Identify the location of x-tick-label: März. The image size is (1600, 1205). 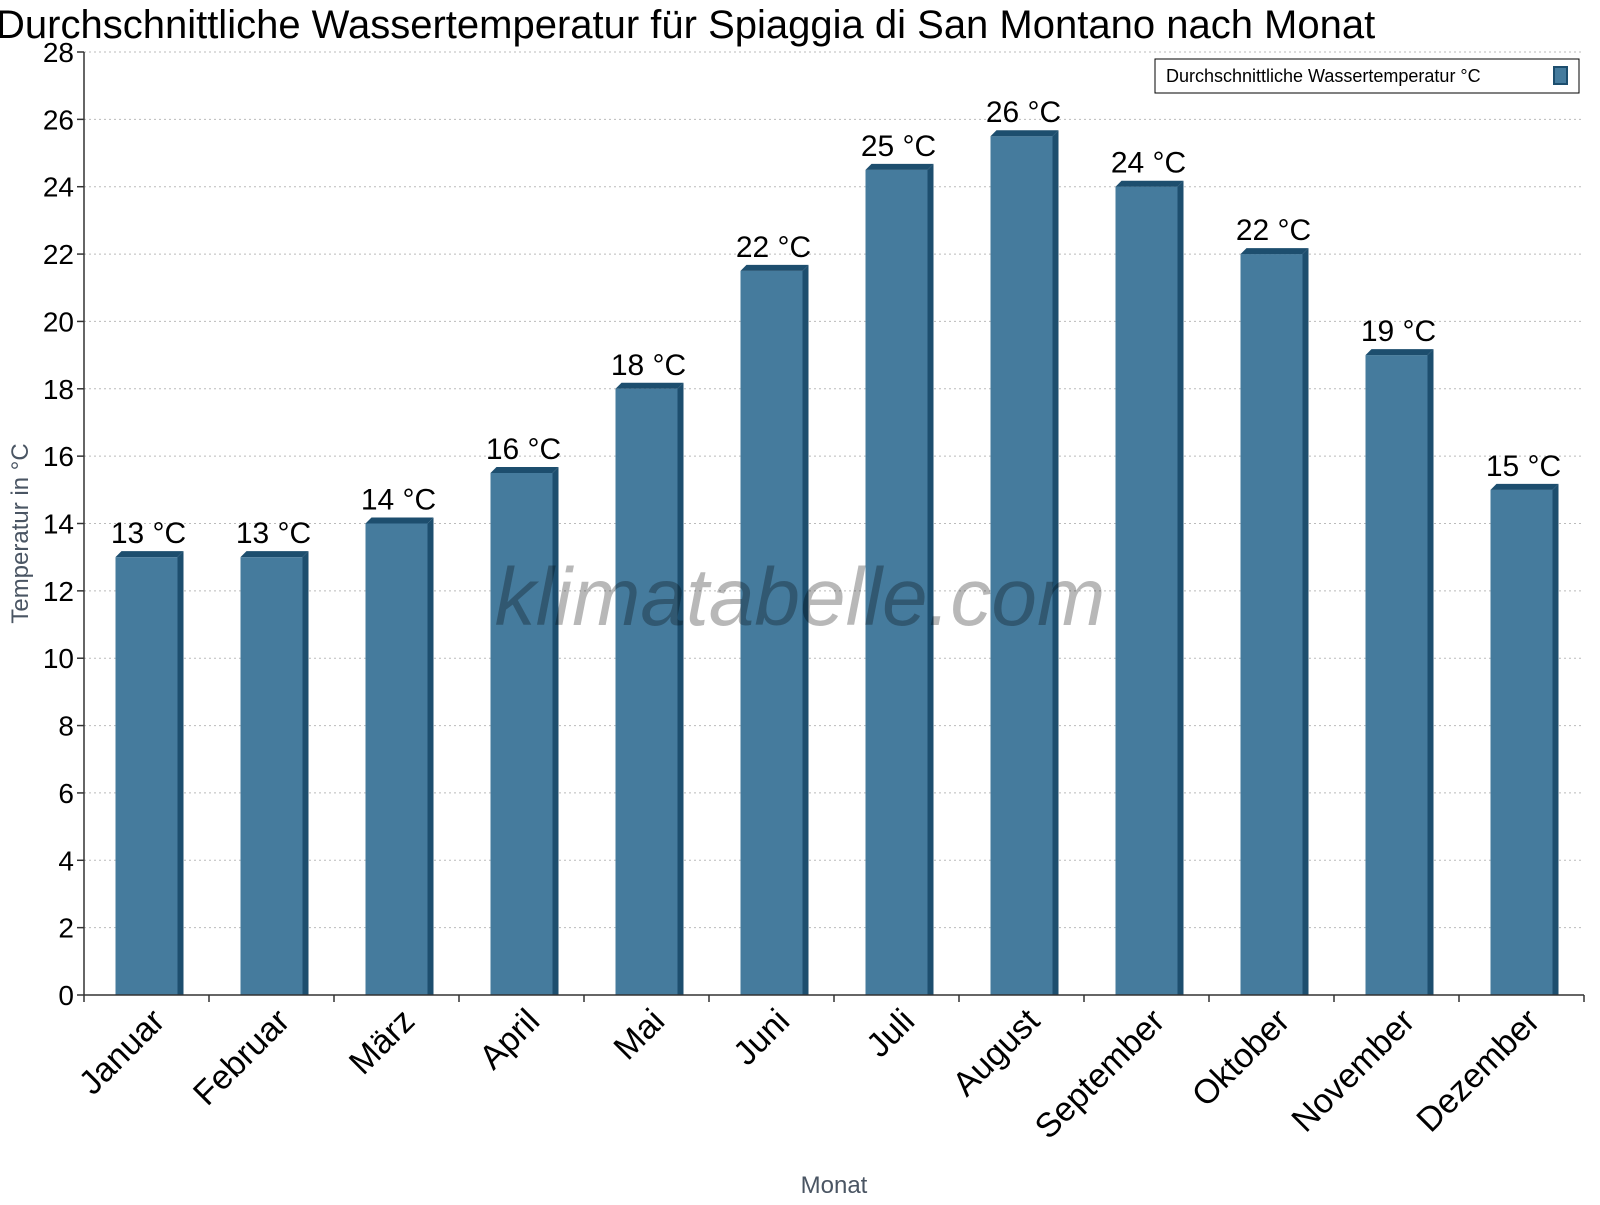
(382, 1042).